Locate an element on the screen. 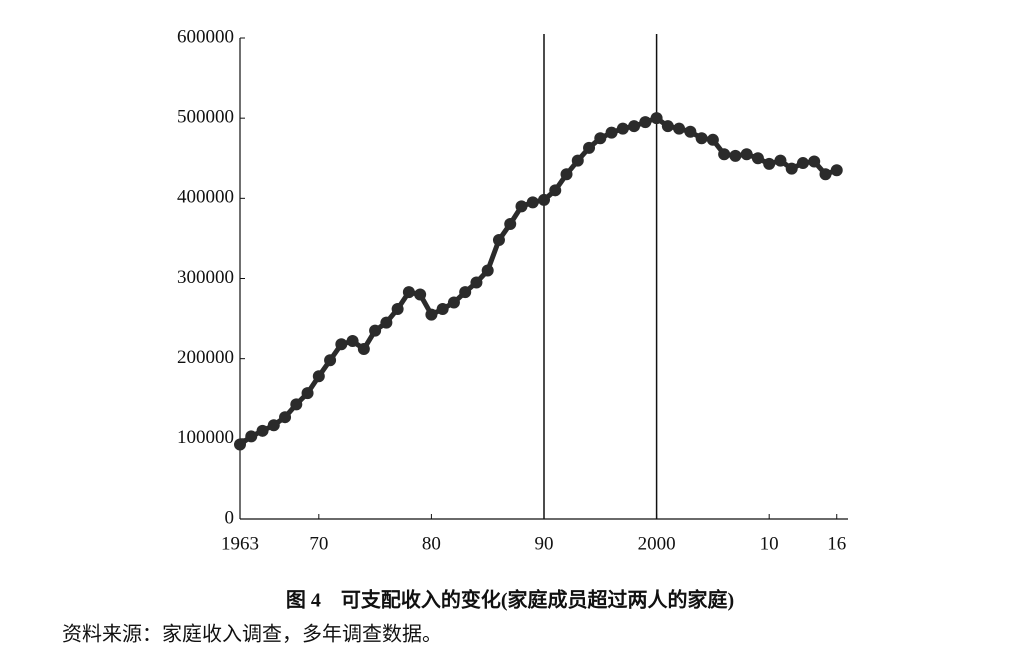 The height and width of the screenshot is (655, 1021). x-tick-label: 70 is located at coordinates (318, 543).